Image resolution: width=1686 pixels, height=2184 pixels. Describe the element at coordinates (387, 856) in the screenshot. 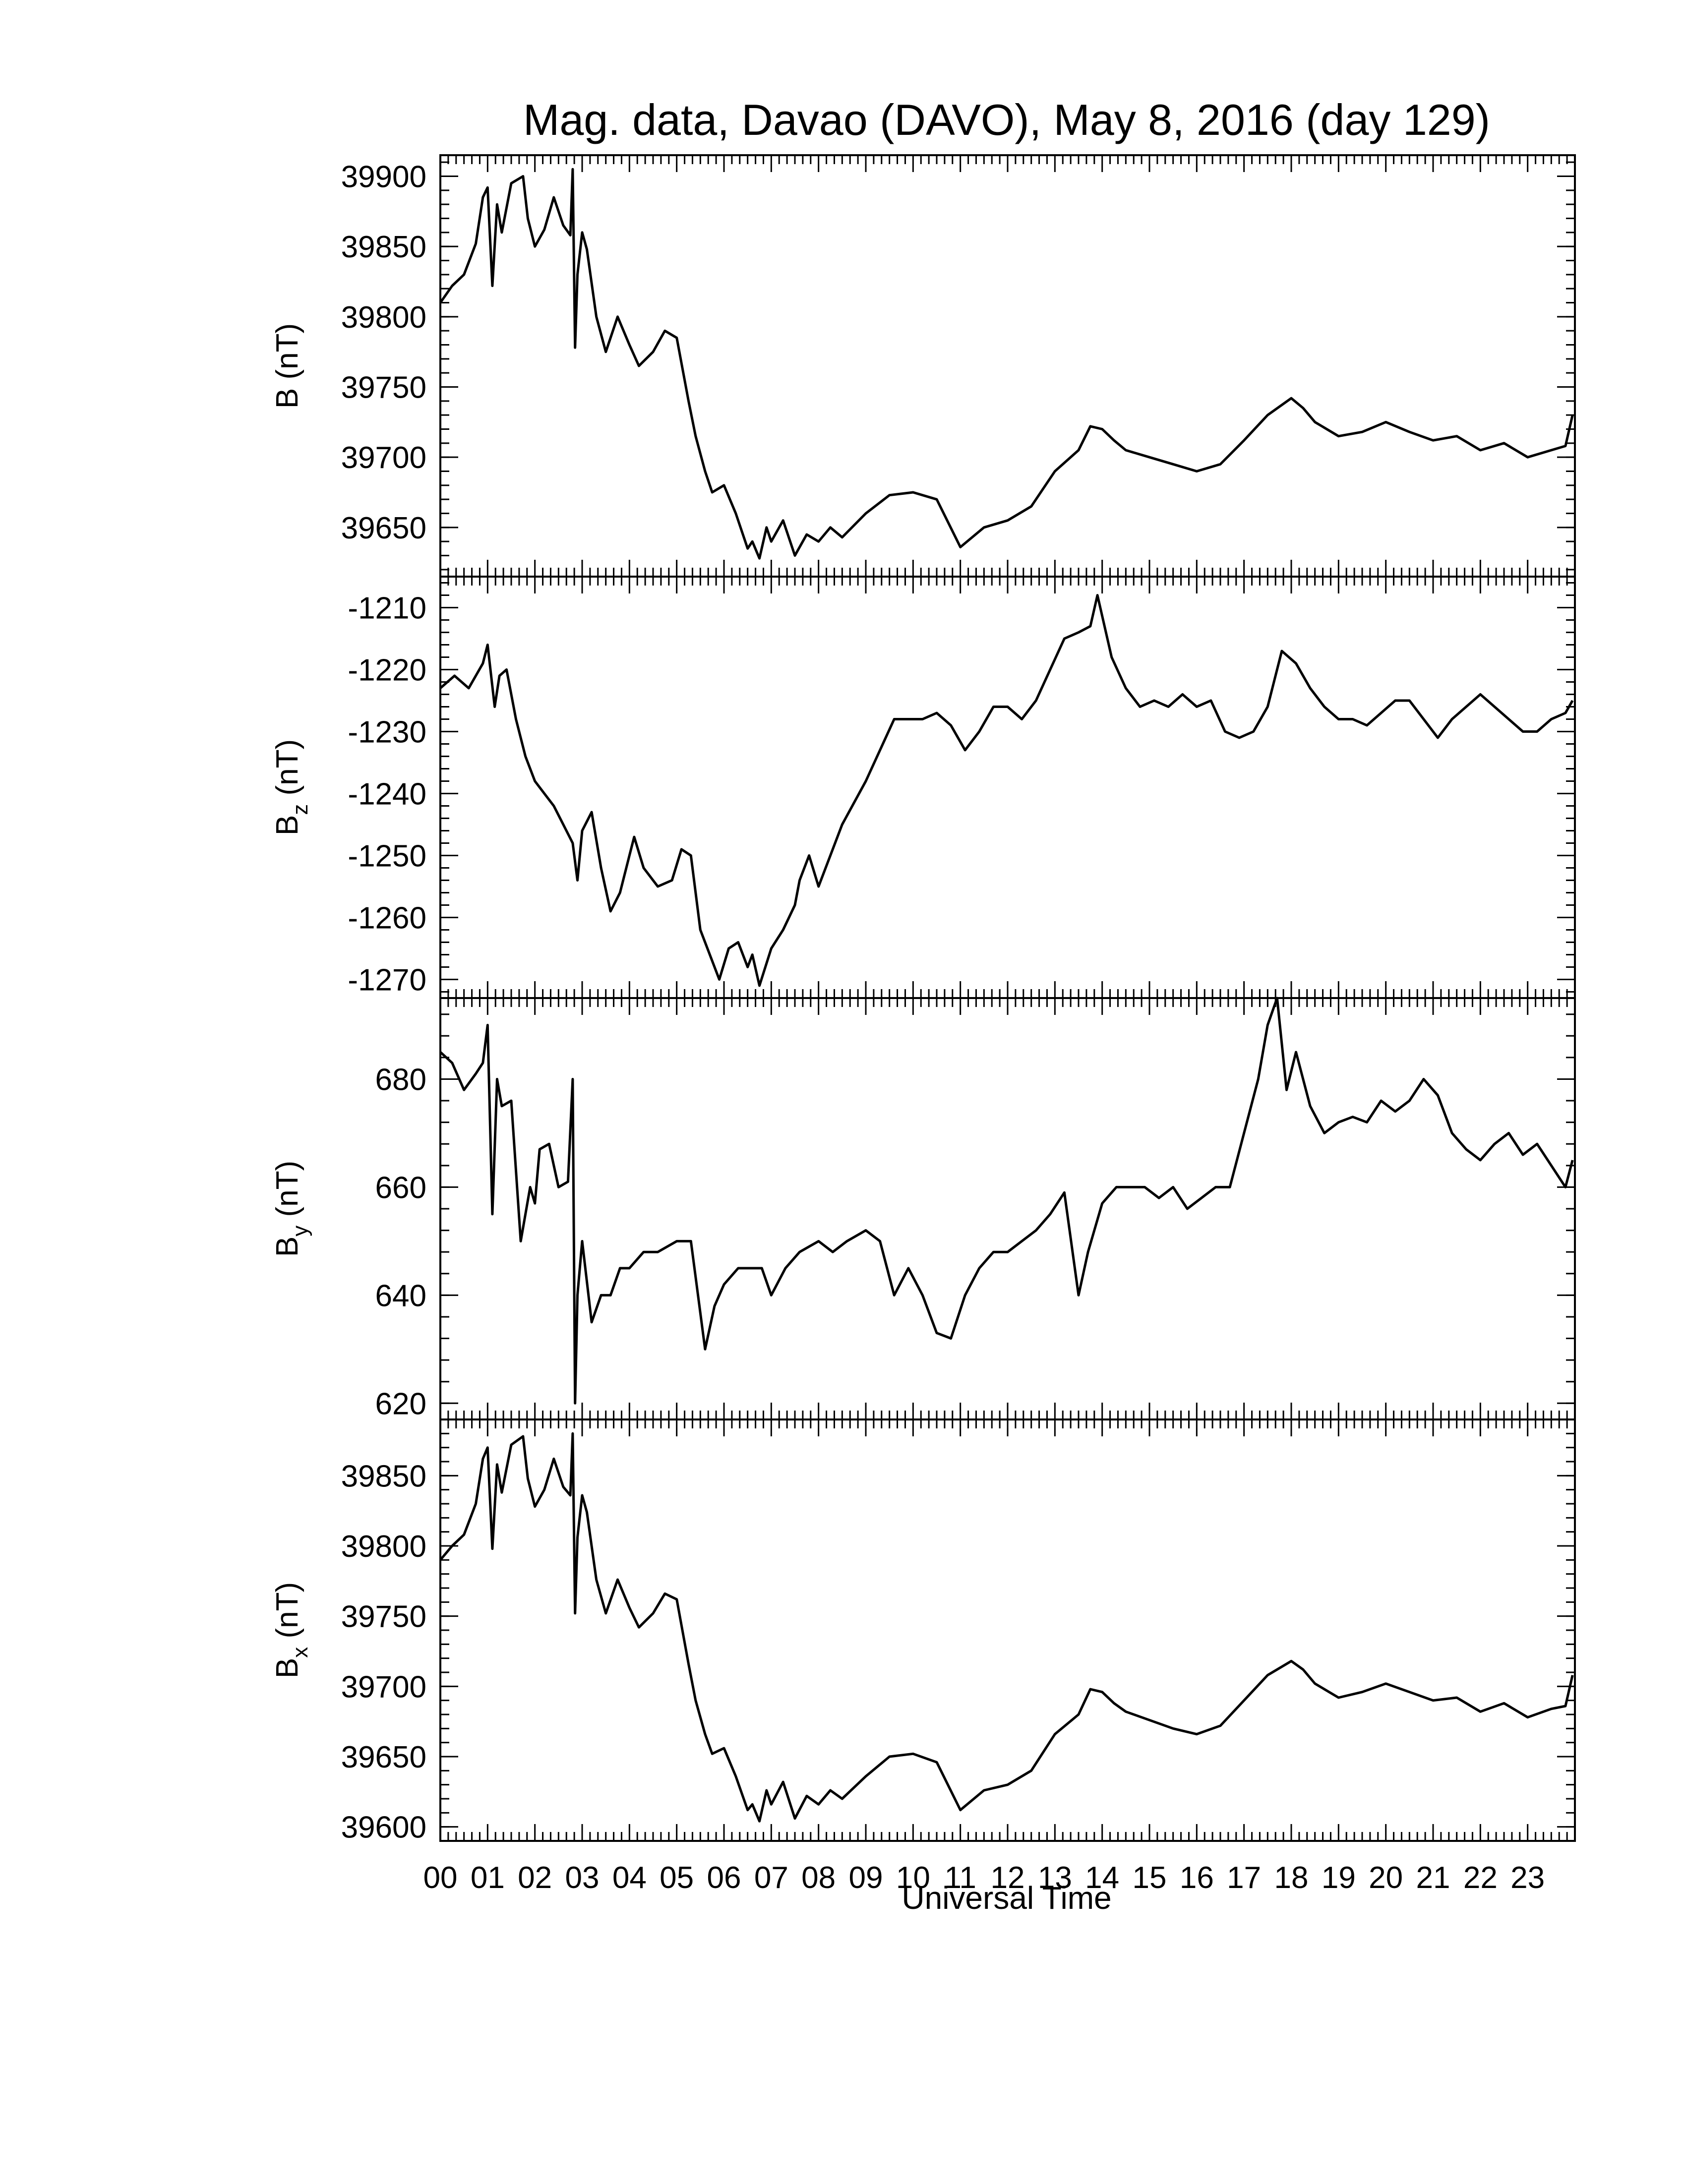

I see `y-tick-label: -1250` at that location.